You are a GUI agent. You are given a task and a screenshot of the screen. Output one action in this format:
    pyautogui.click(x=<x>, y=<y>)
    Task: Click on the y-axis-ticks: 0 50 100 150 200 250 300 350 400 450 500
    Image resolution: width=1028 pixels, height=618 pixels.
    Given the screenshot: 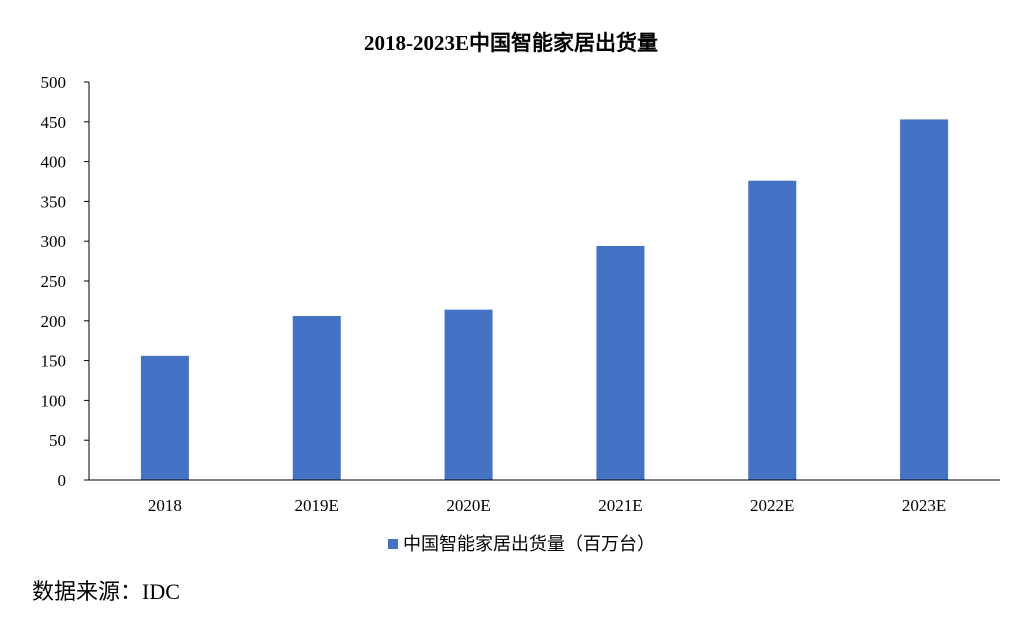 What is the action you would take?
    pyautogui.click(x=65, y=281)
    